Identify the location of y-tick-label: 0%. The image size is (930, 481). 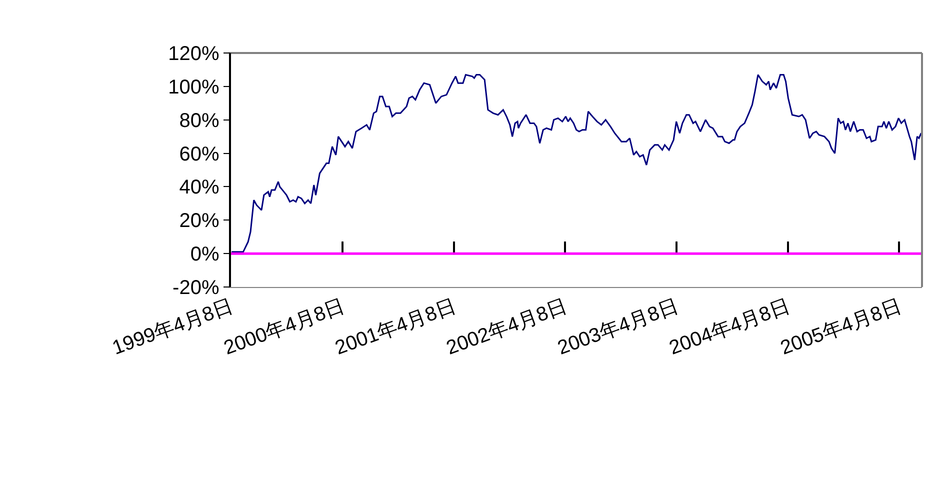
(205, 255).